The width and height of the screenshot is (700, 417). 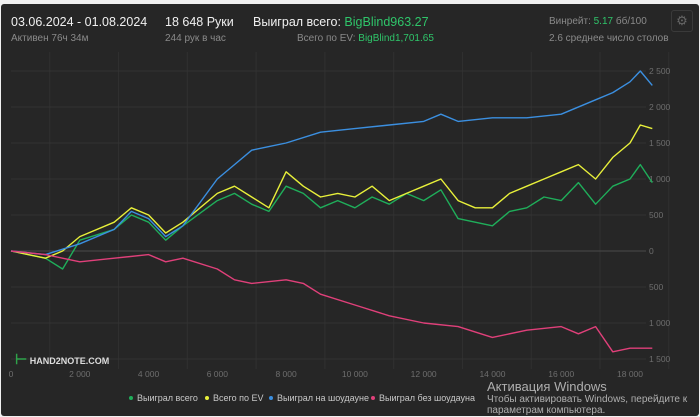 What do you see at coordinates (323, 398) in the screenshot?
I see `legend-label: Выиграл на шоудауне` at bounding box center [323, 398].